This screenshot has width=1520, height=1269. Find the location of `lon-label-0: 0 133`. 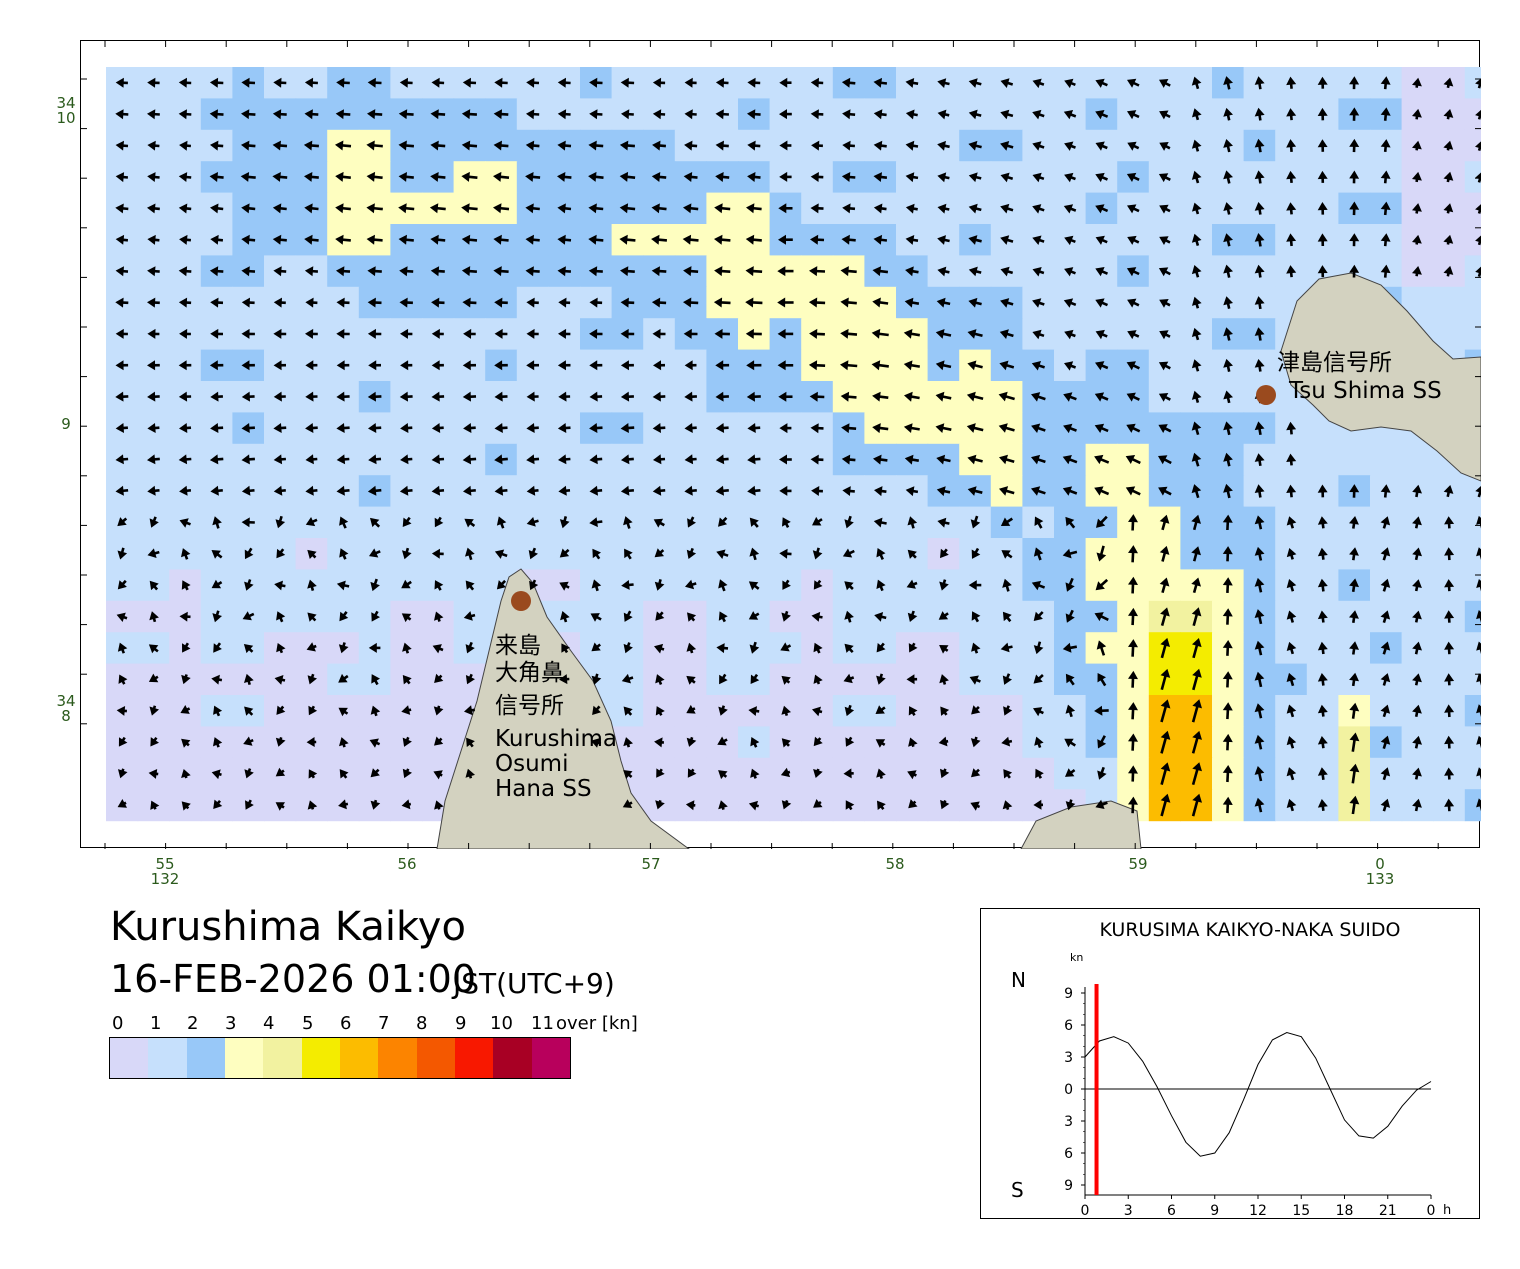

lon-label-0: 0 133 is located at coordinates (1380, 871).